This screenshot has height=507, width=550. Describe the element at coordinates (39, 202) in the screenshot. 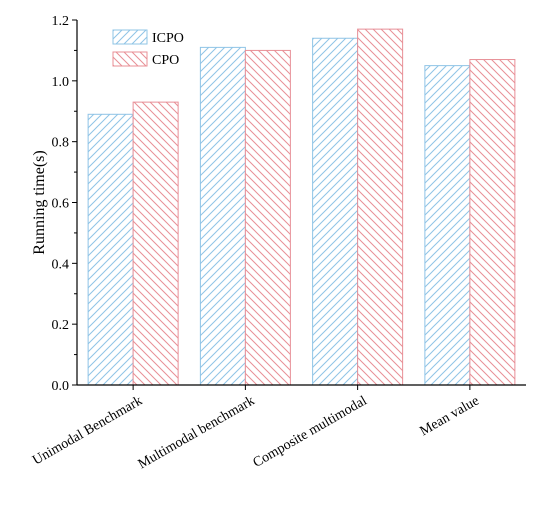

I see `y-axis-title: Running time(s)` at that location.